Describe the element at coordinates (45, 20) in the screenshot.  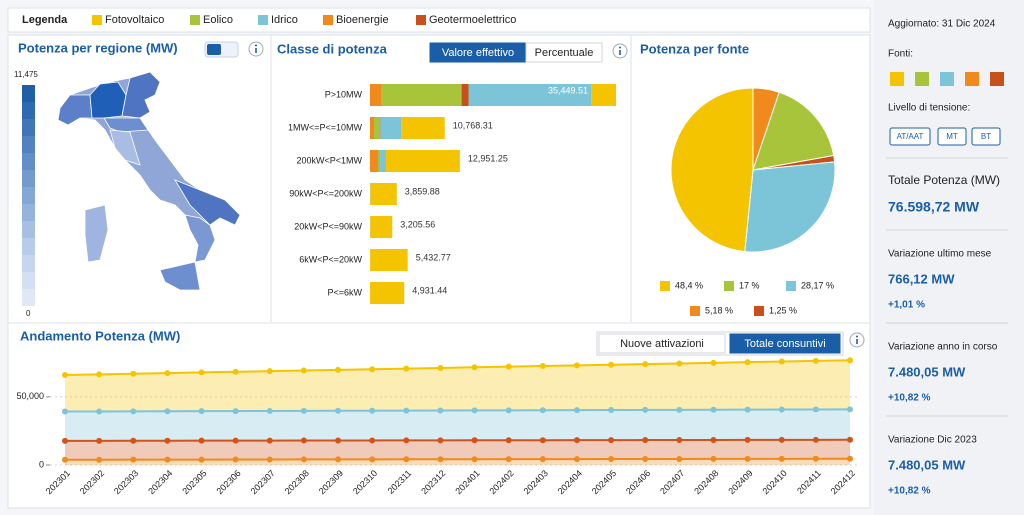
I see `legend-title: Legenda` at that location.